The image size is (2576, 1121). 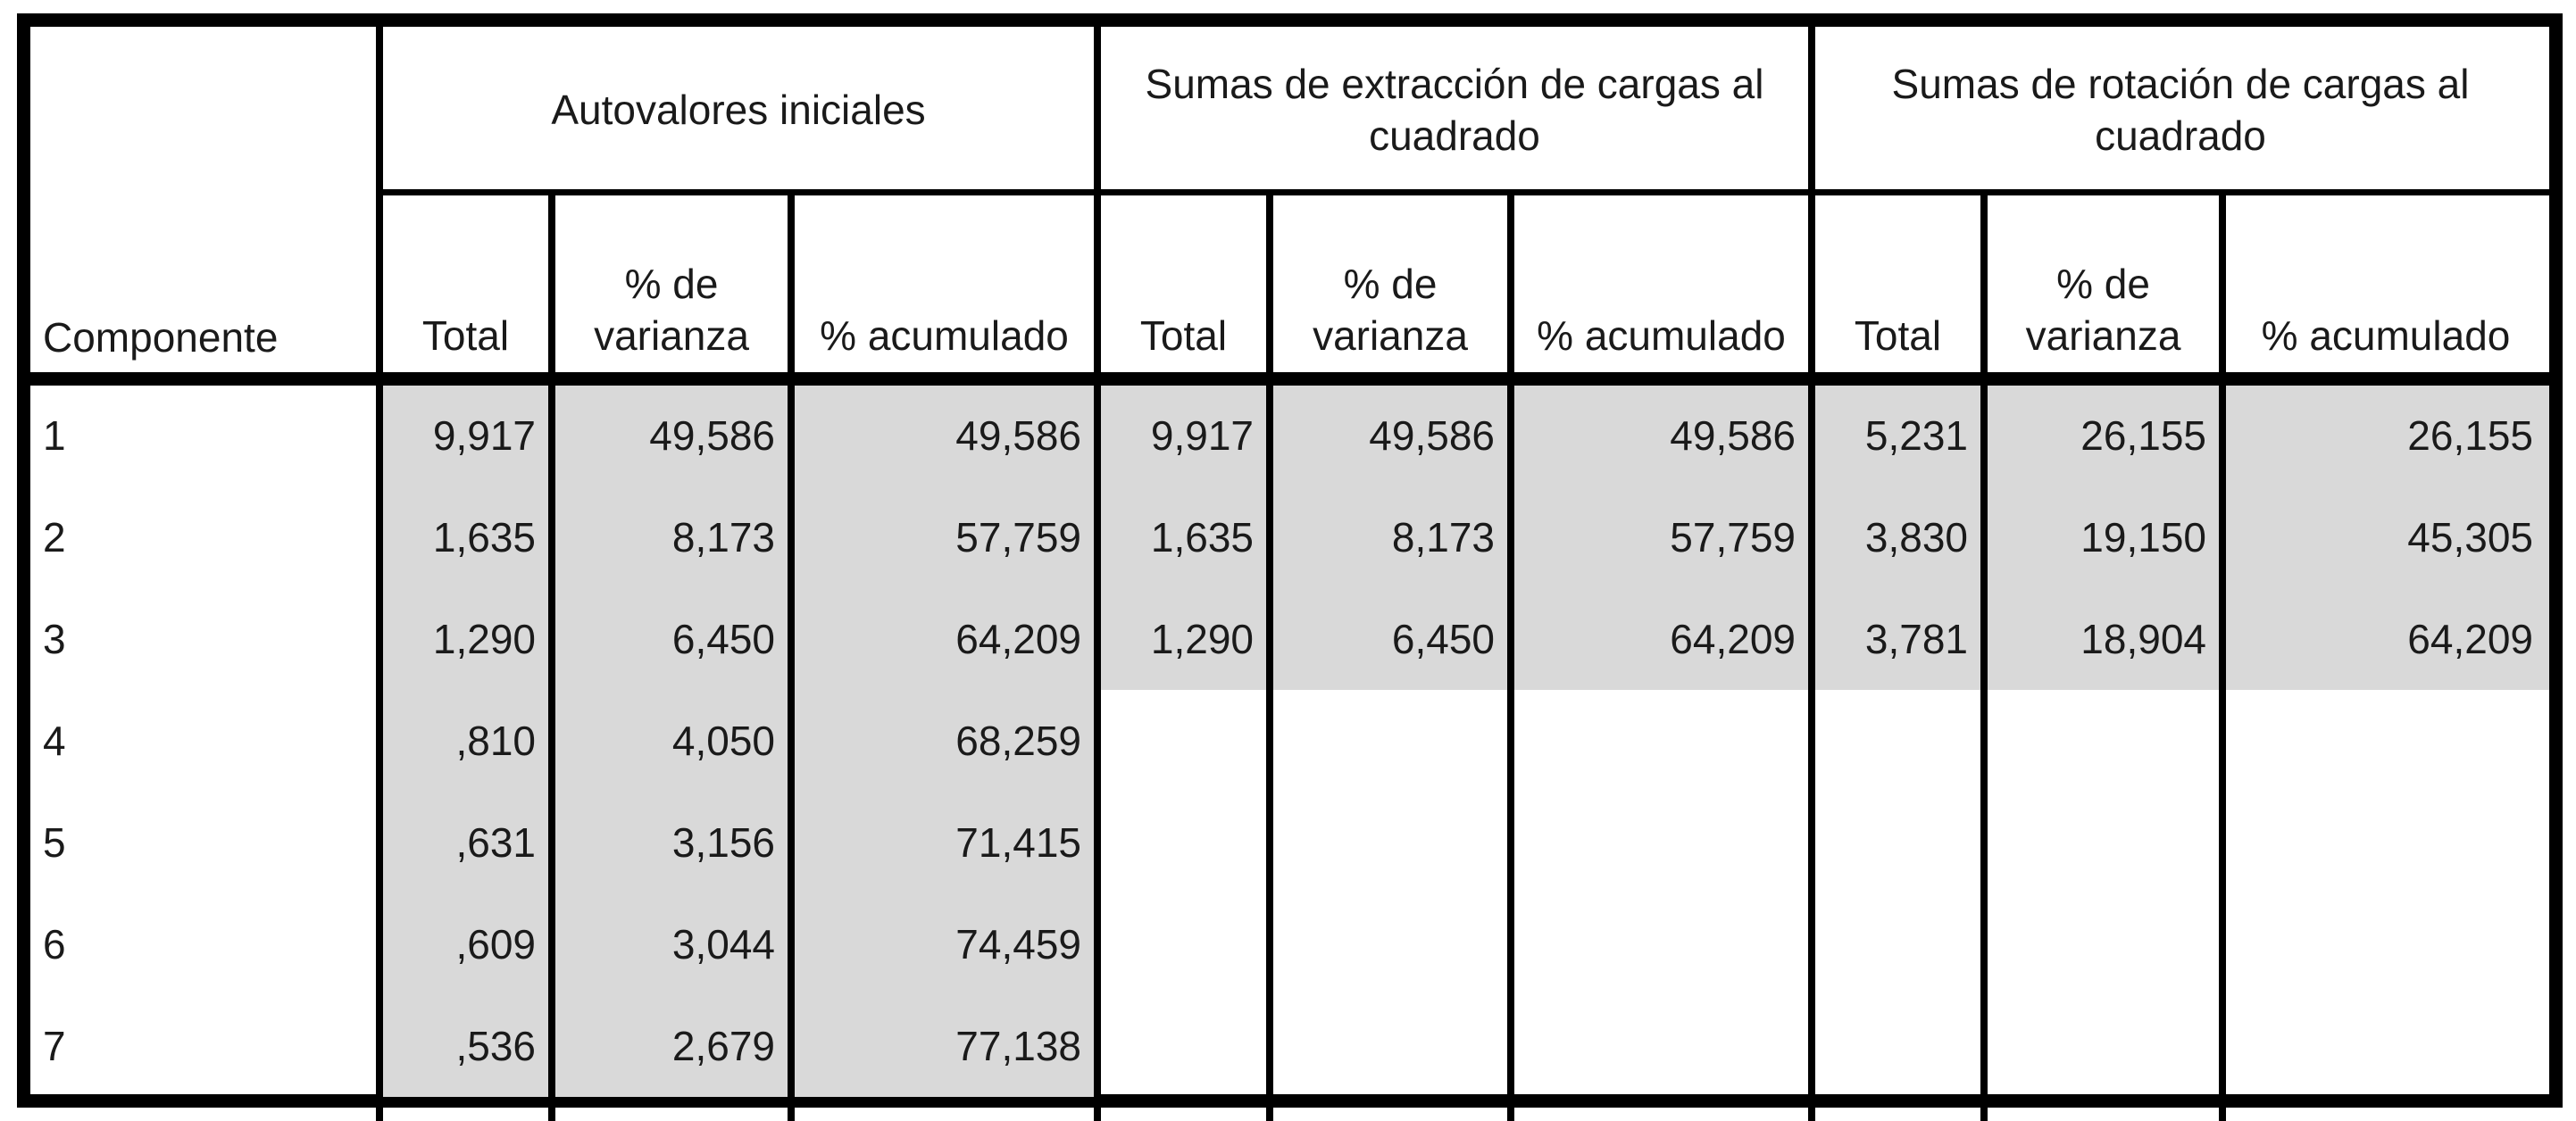 I want to click on component-label: 7, so click(x=54, y=1046).